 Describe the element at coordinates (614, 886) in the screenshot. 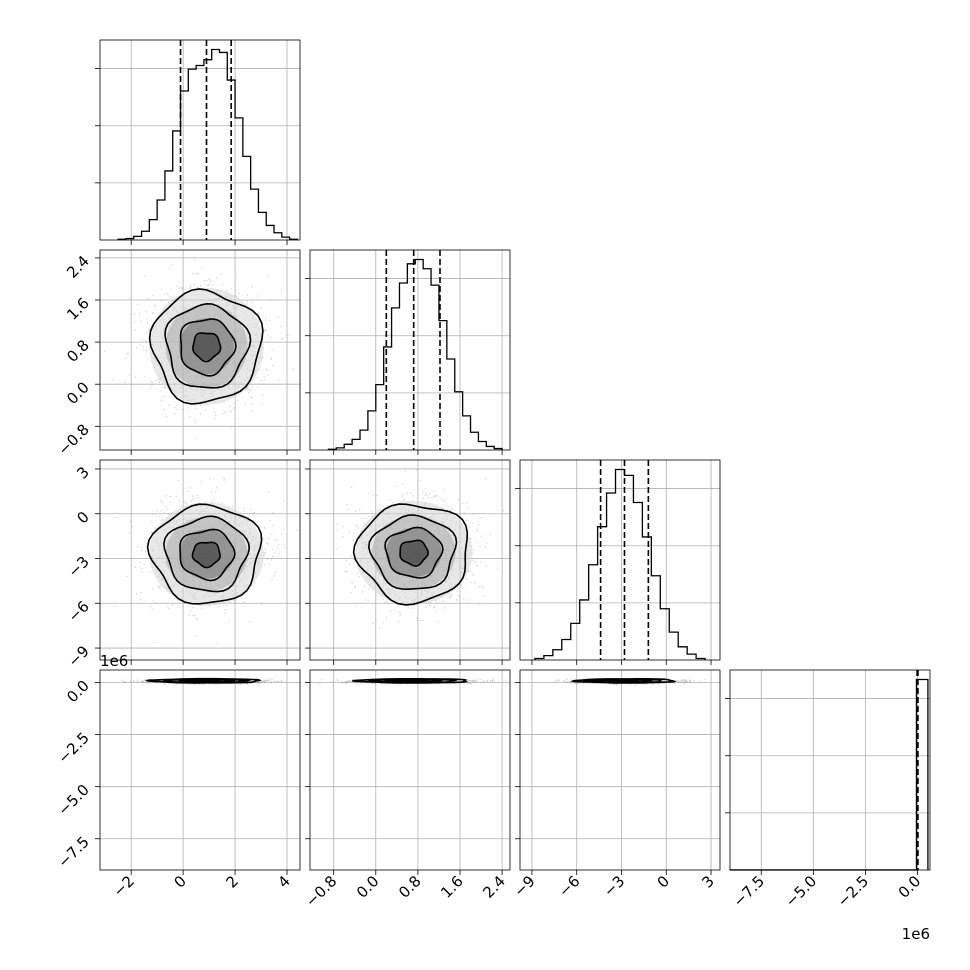

I see `x-tick-label: −3` at that location.